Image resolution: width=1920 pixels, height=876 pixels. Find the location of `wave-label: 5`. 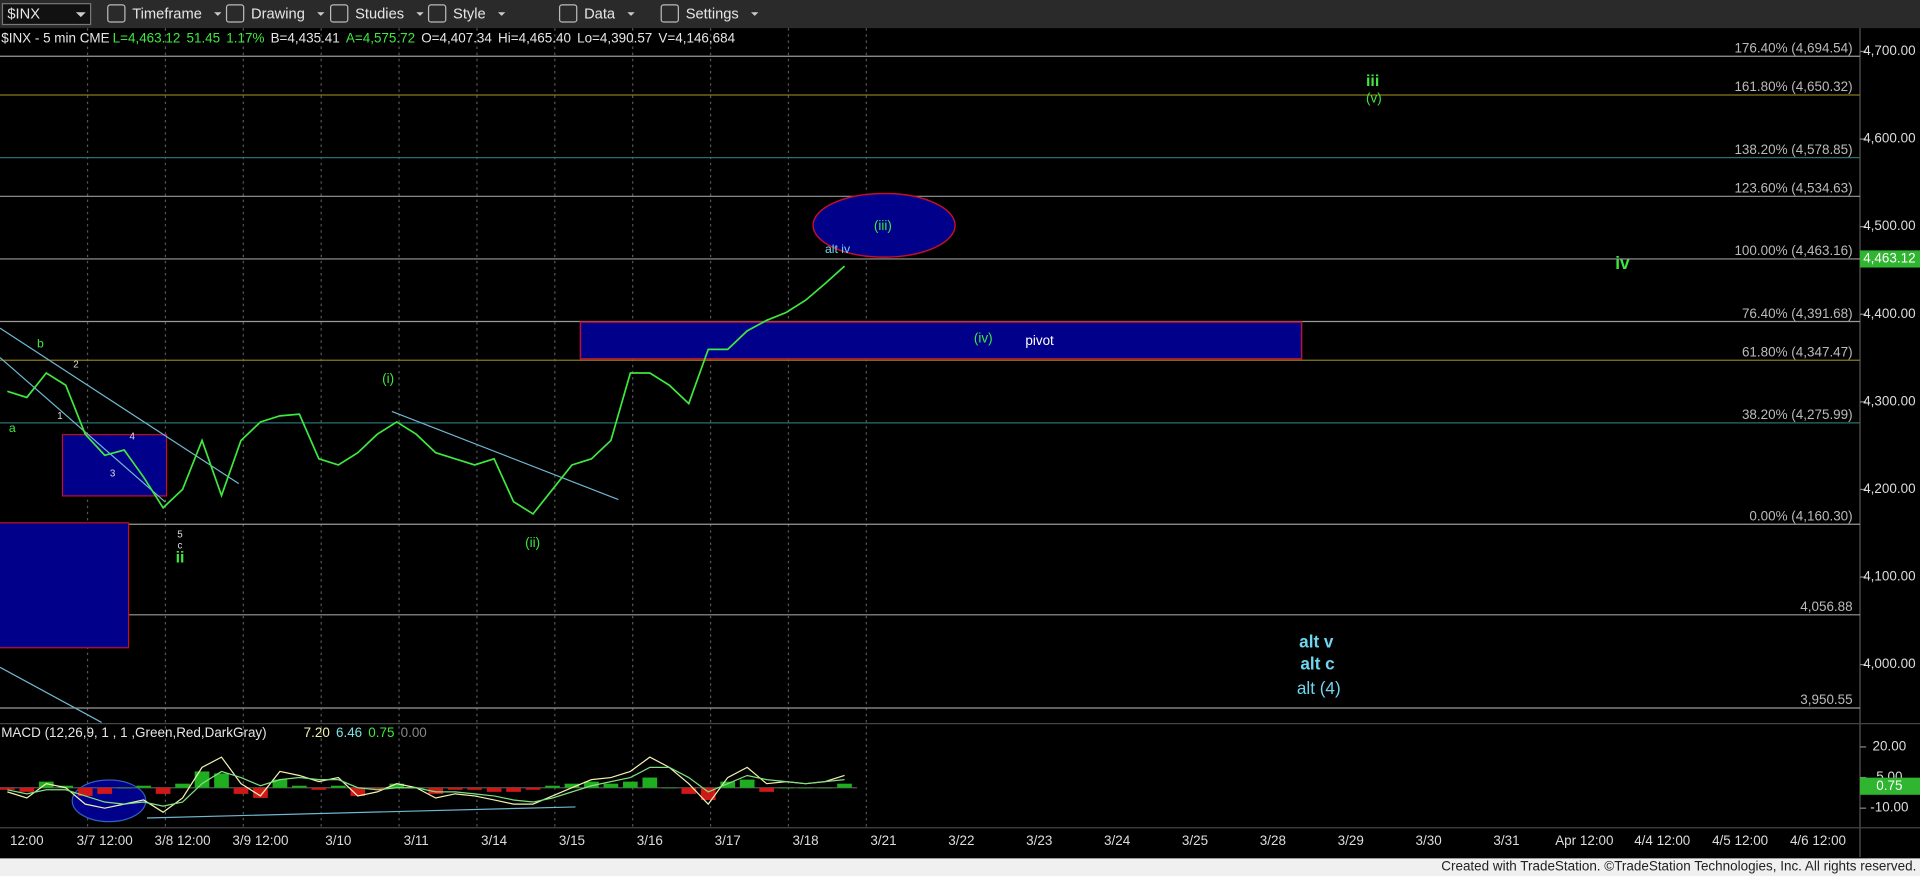

wave-label: 5 is located at coordinates (180, 535).